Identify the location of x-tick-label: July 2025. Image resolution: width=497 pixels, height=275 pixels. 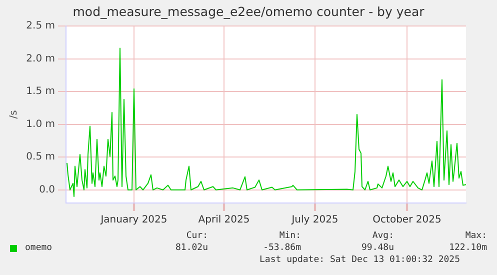
(314, 220).